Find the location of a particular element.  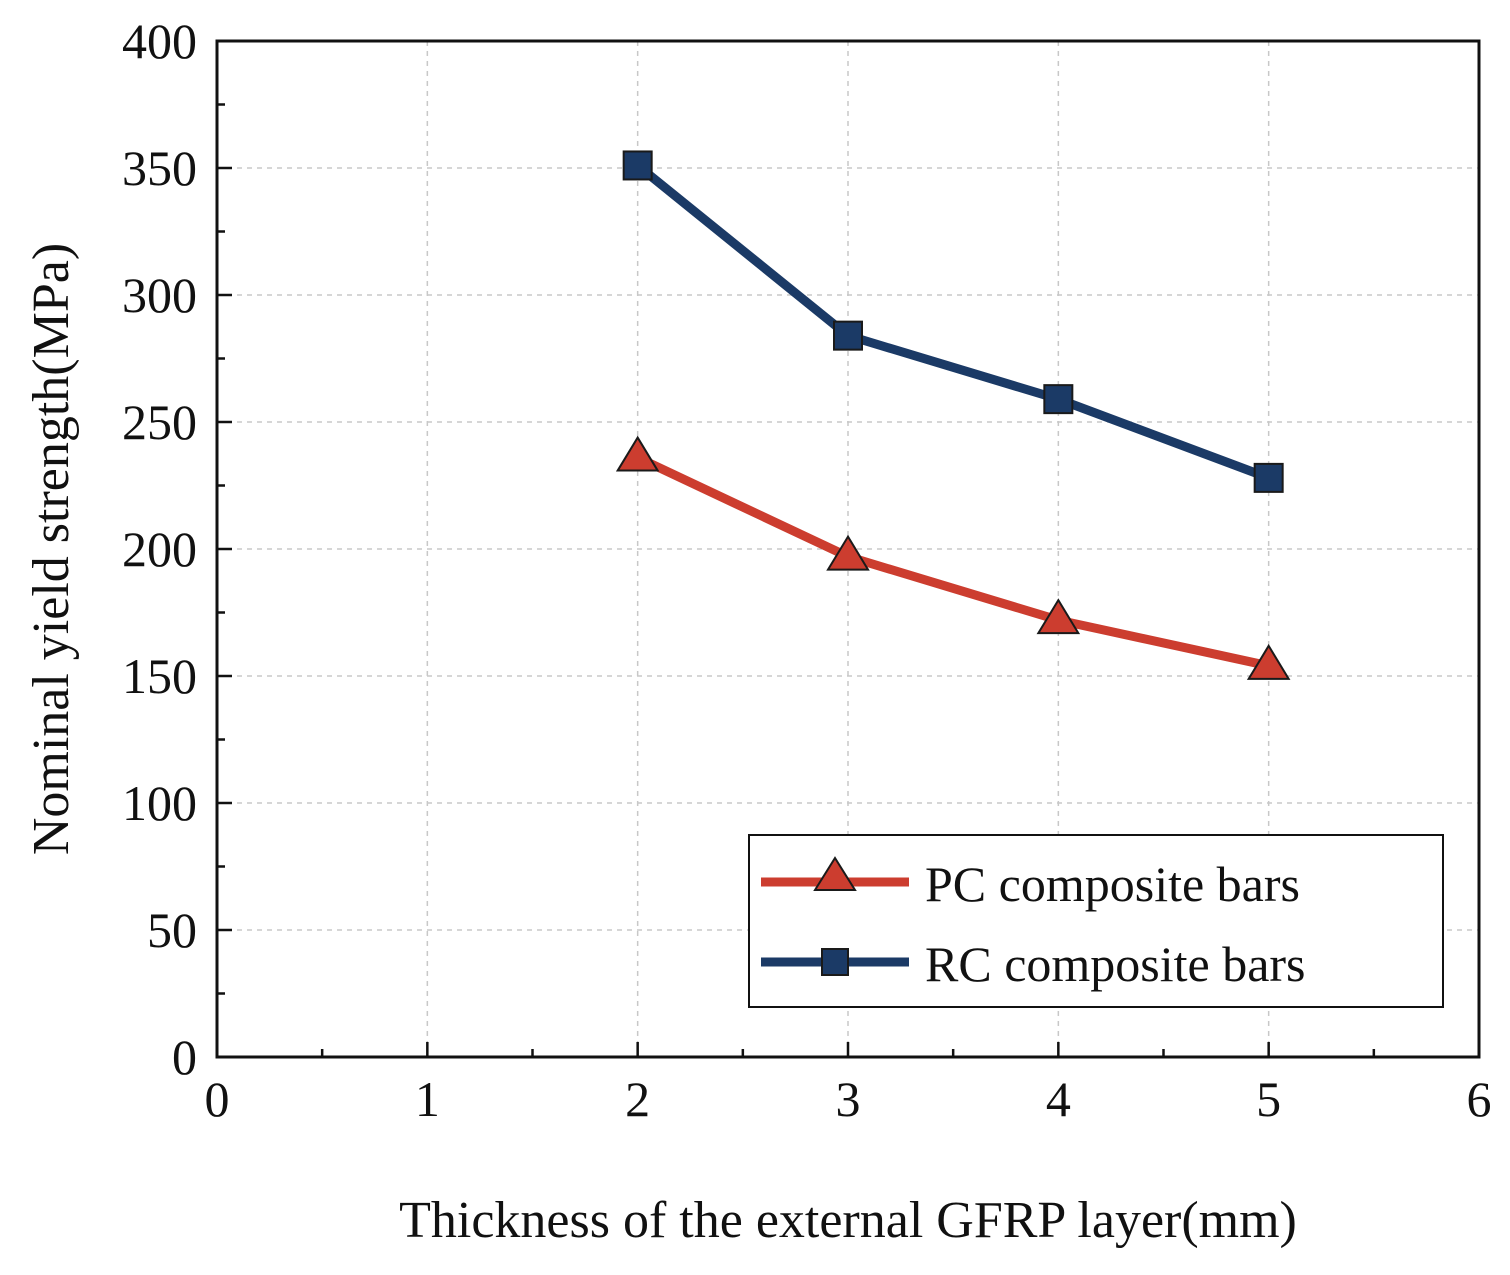

legend-box is located at coordinates (1096, 921).